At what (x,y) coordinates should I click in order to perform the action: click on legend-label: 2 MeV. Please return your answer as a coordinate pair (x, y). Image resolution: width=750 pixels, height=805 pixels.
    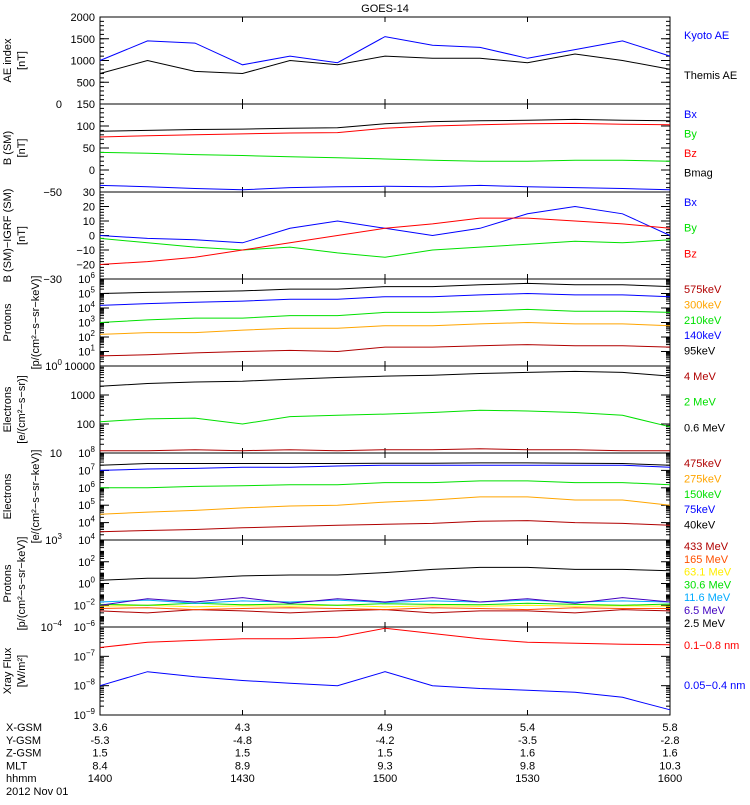
    Looking at the image, I should click on (700, 403).